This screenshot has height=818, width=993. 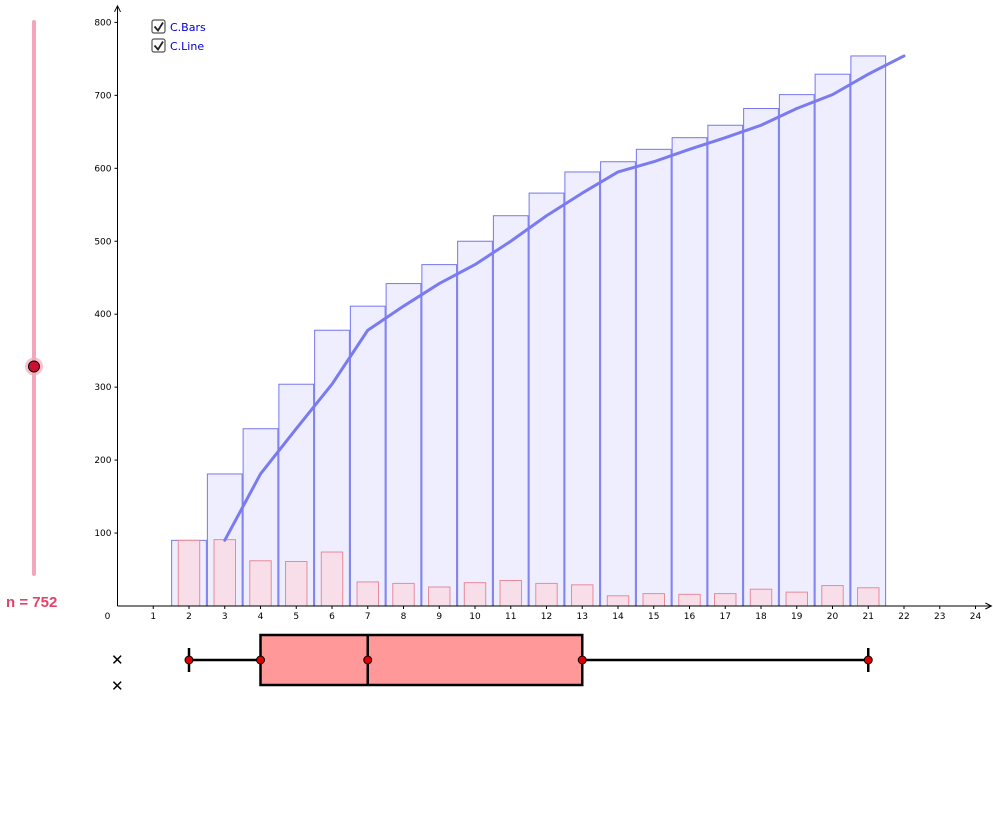 I want to click on y-axis-arrow-icon, so click(x=117, y=8).